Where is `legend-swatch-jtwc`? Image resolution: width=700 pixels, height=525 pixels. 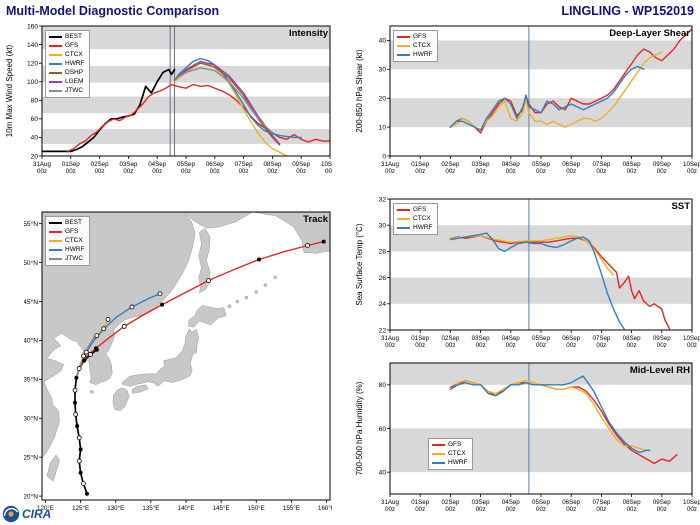
legend-swatch-jtwc is located at coordinates (55, 90).